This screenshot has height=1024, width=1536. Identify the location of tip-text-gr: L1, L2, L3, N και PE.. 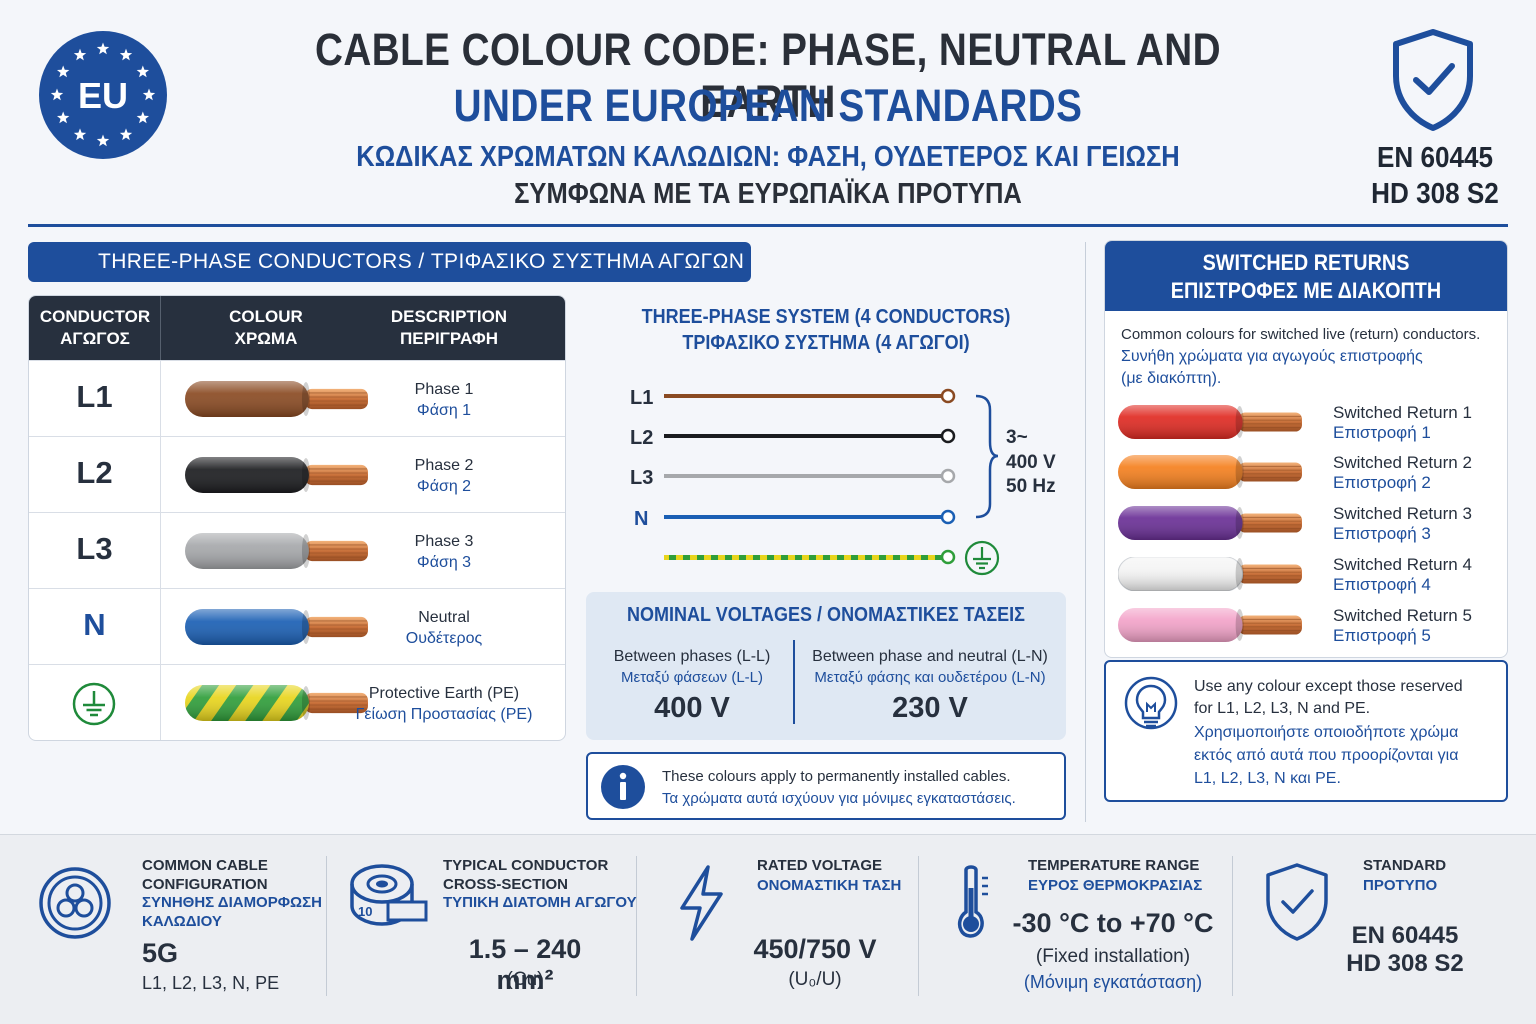
(1267, 778).